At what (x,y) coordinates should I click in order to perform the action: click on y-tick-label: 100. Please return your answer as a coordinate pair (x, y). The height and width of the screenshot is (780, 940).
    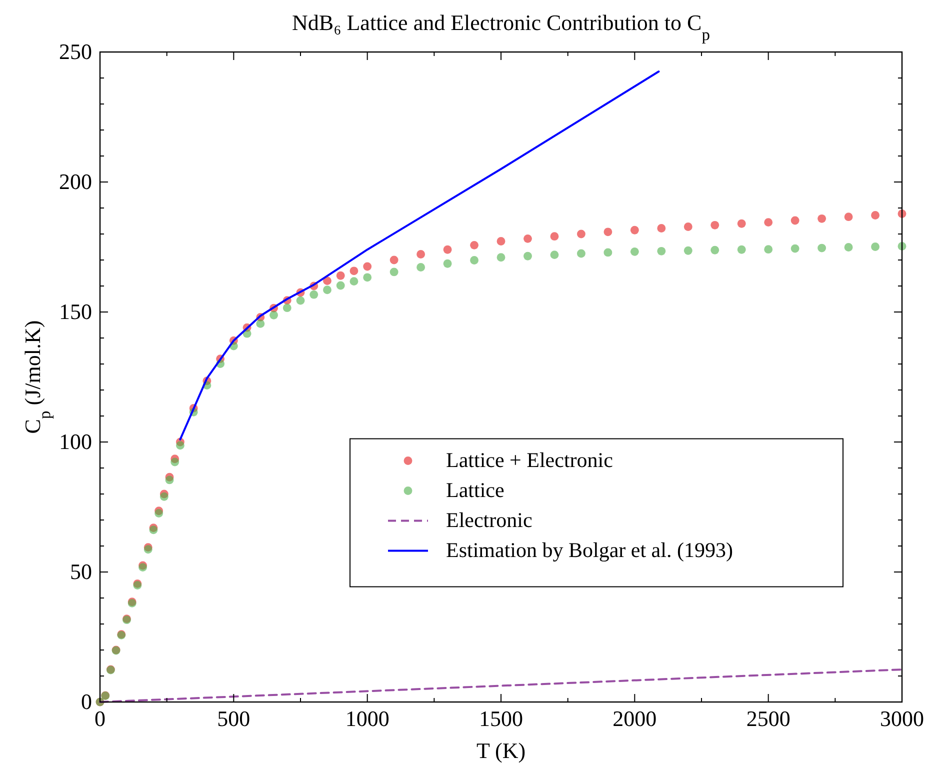
    Looking at the image, I should click on (75, 441).